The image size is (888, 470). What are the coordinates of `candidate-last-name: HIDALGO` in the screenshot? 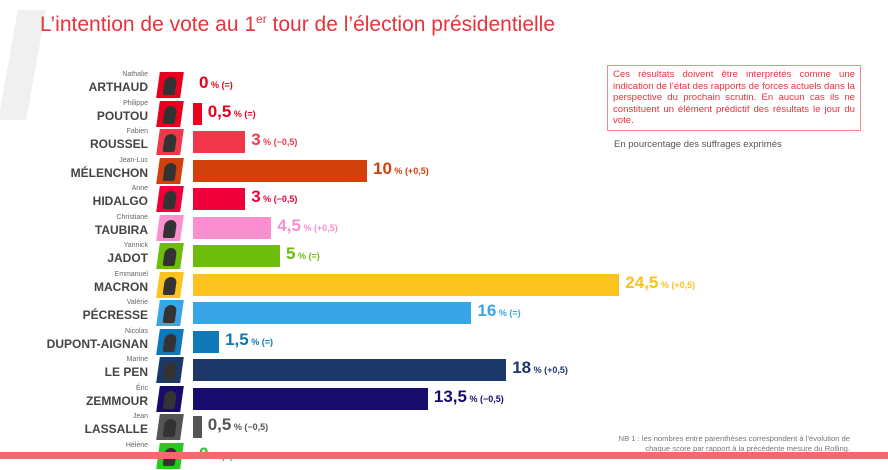 It's located at (120, 201).